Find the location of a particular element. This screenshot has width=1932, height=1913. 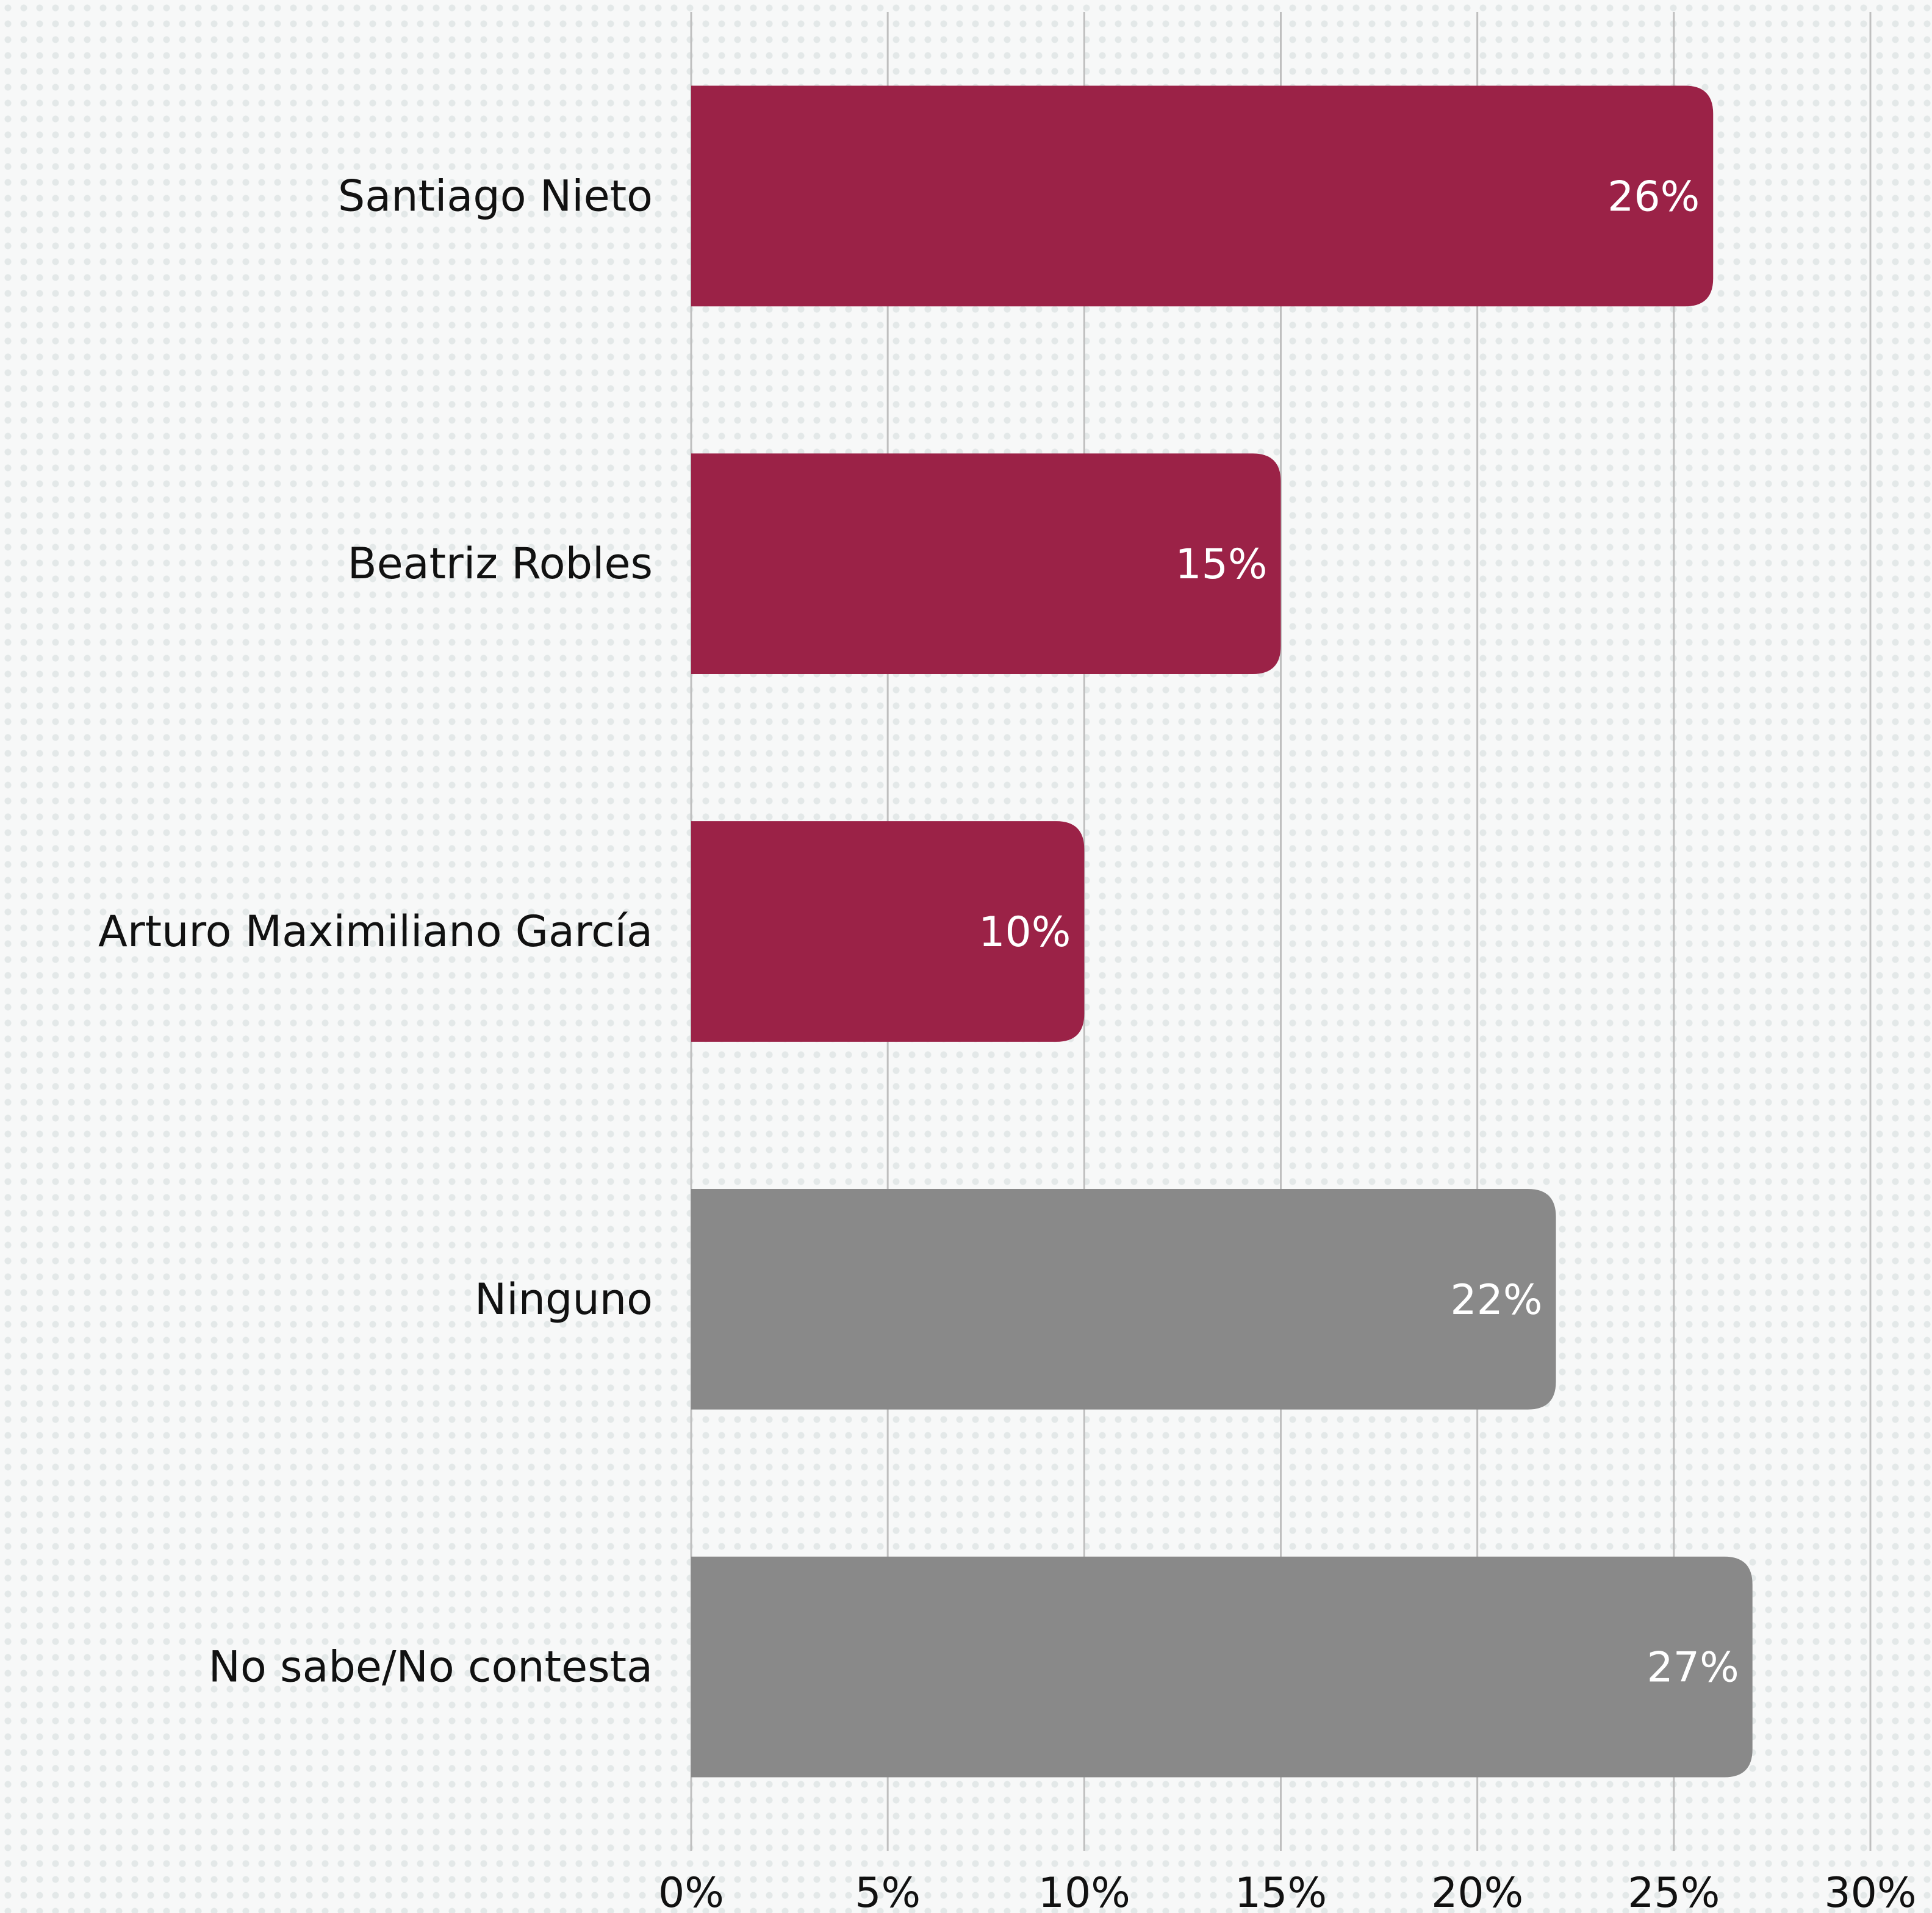

x-axis-tick-labels: 0% 5% 10% 15% 20% 25% 30% is located at coordinates (1287, 1891).